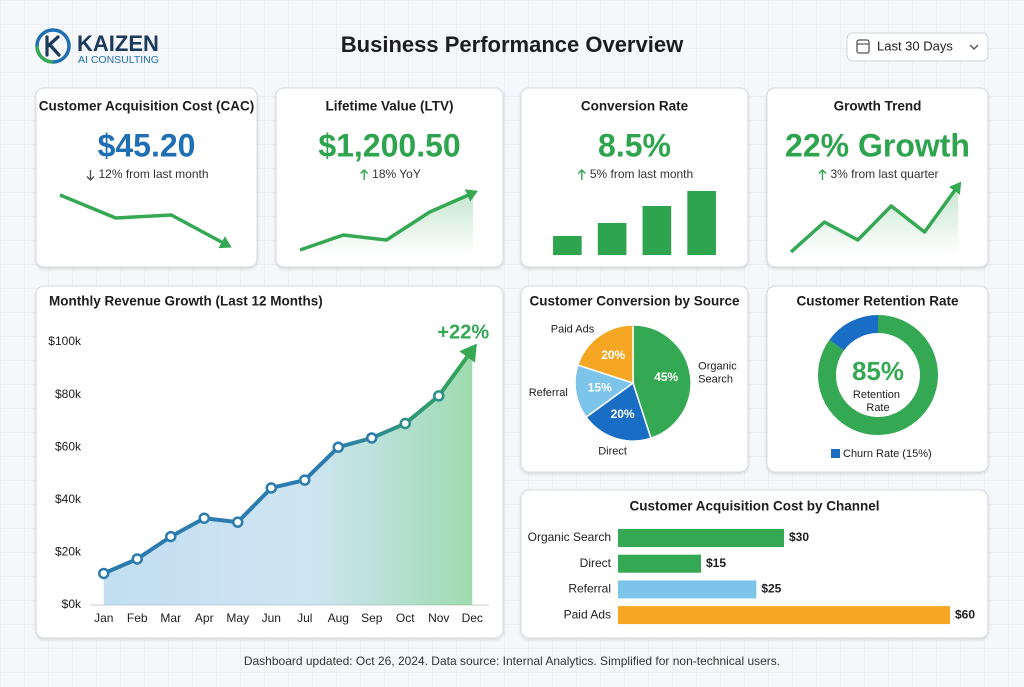 The image size is (1024, 687). Describe the element at coordinates (396, 174) in the screenshot. I see `kpi-change: 18% YoY` at that location.